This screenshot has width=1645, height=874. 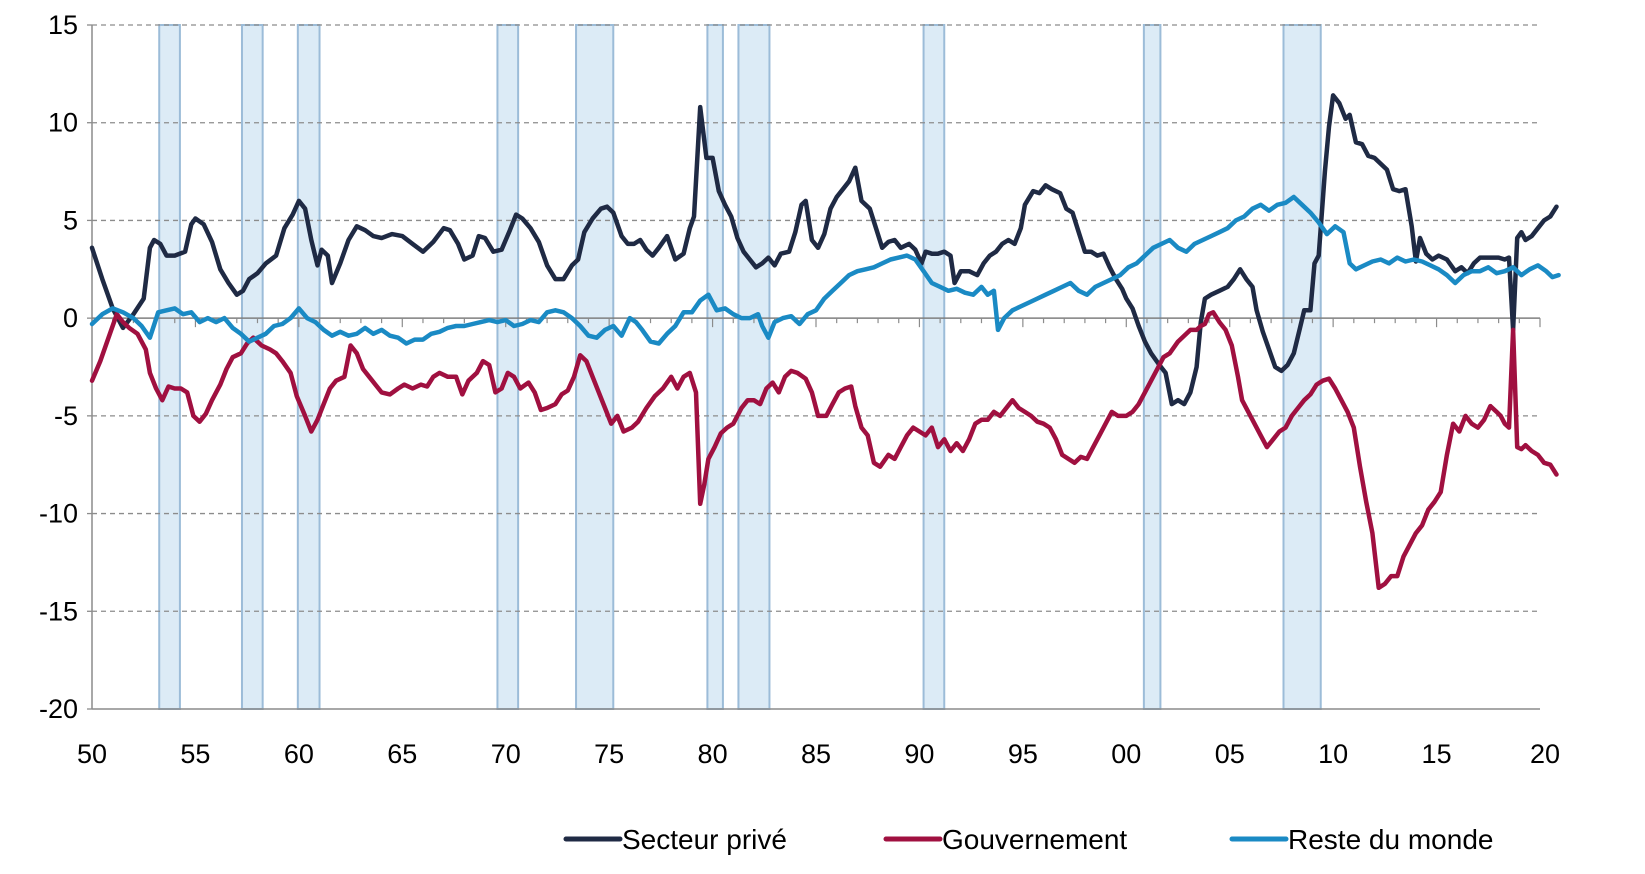 What do you see at coordinates (713, 754) in the screenshot?
I see `x-tick-label-80: 80` at bounding box center [713, 754].